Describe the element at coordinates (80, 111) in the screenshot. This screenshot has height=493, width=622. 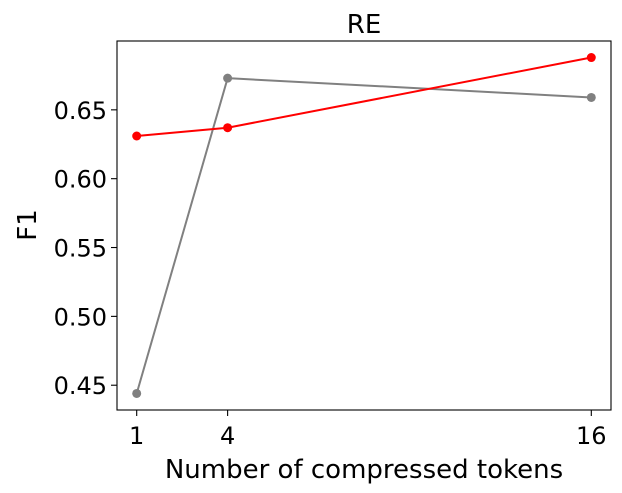
I see `y-tick-label-4: 0.65` at that location.